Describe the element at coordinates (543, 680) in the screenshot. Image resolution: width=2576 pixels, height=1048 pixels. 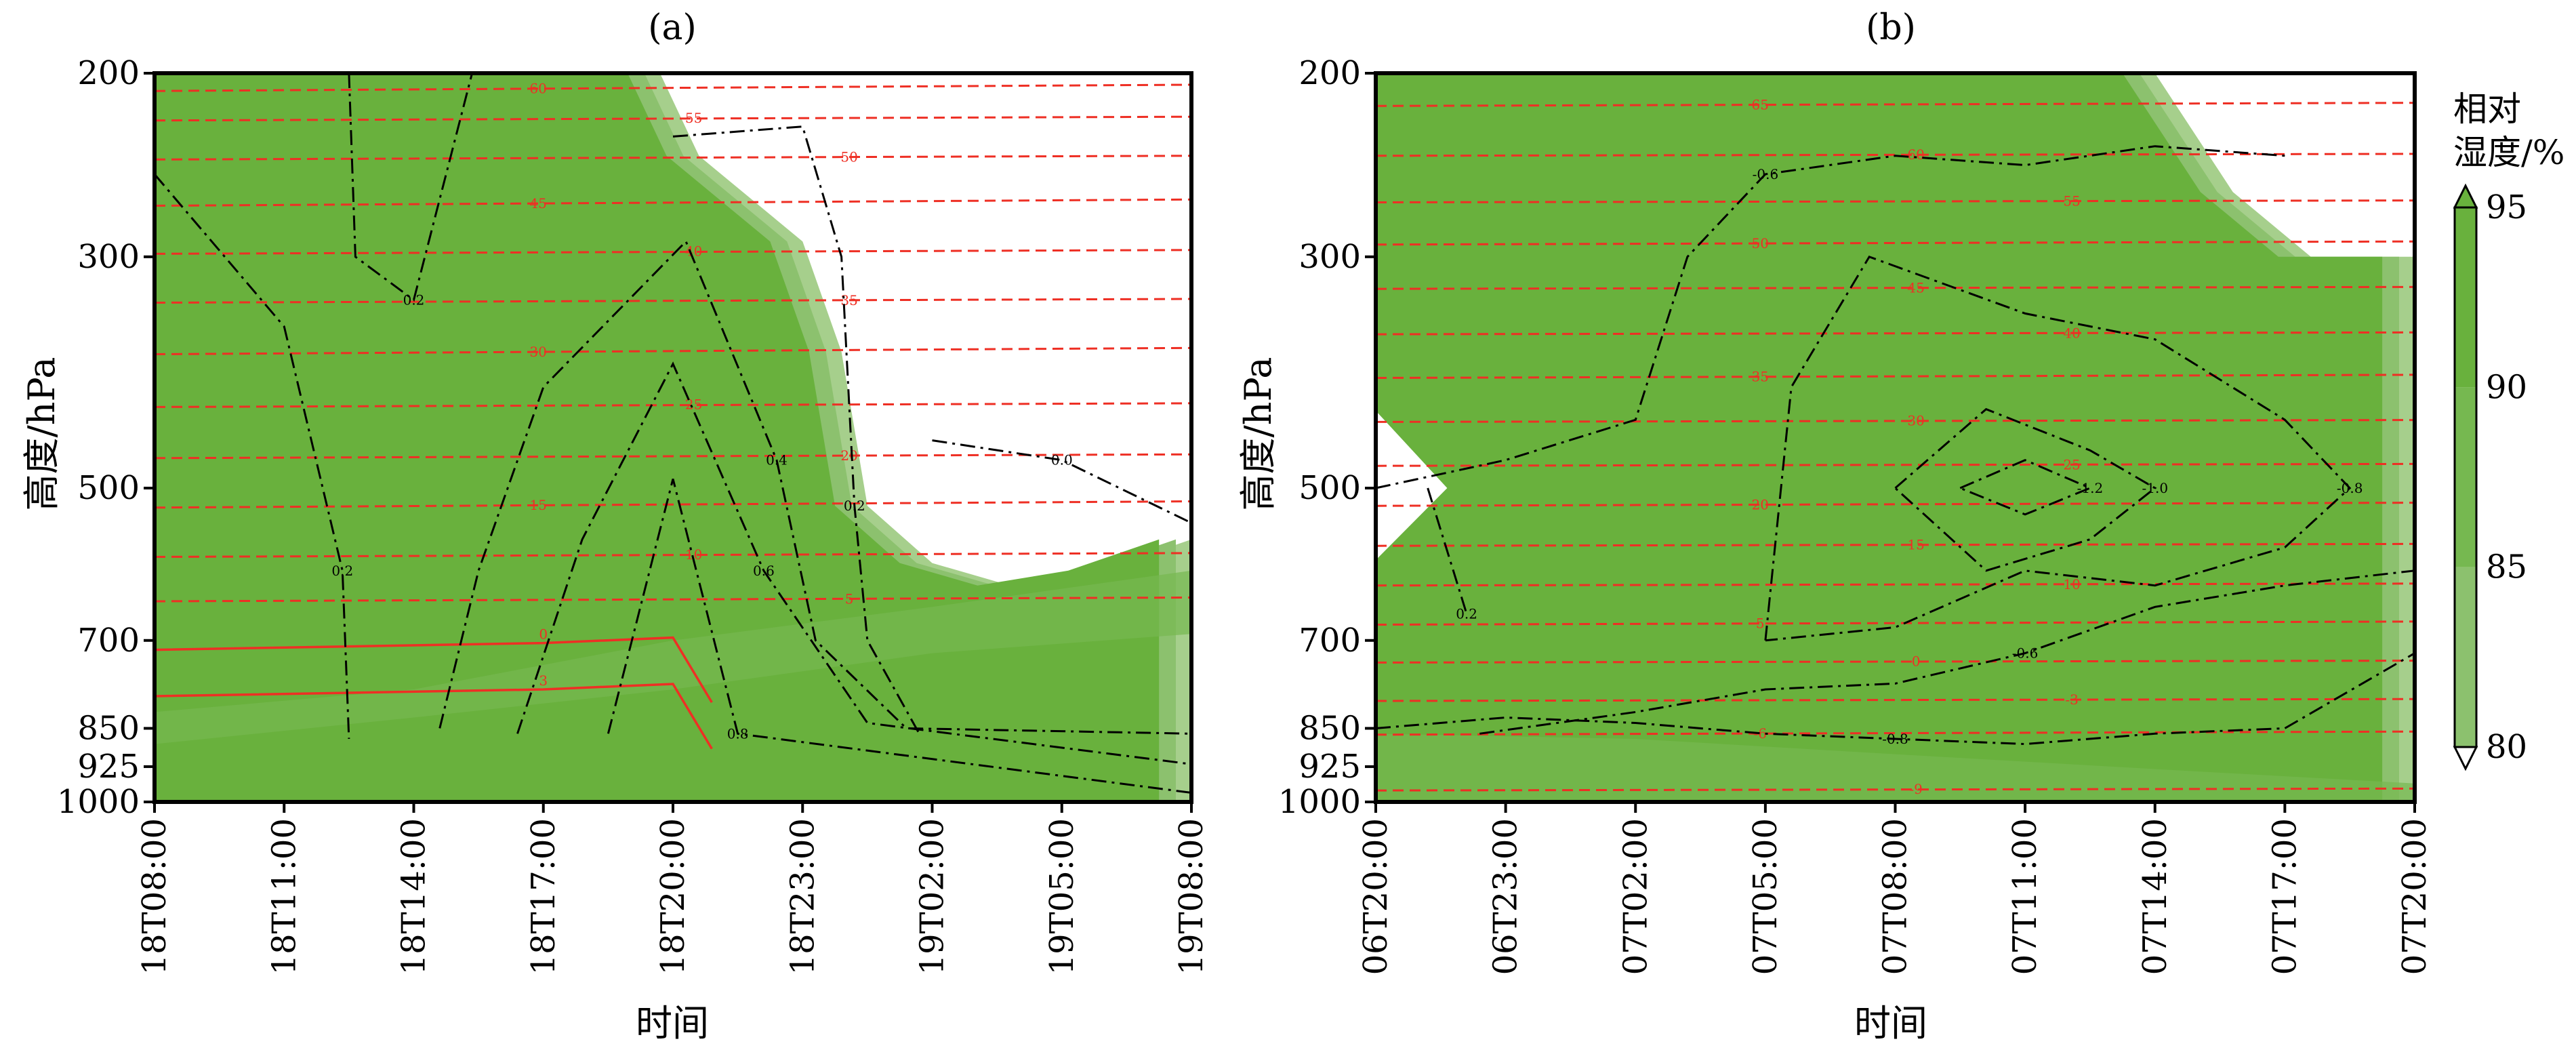
I see `temperature-contour-label: 3` at that location.